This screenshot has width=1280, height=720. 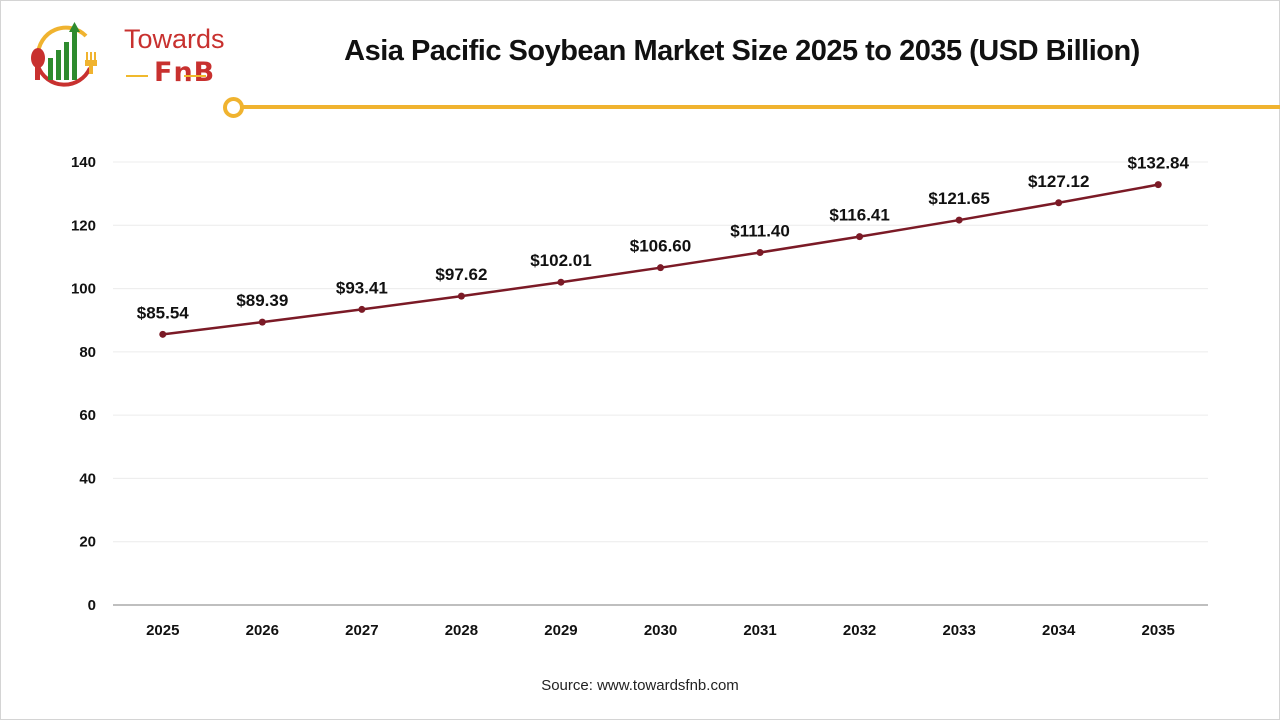 I want to click on towards-fnb-logo: Towards FnB, so click(x=125, y=54).